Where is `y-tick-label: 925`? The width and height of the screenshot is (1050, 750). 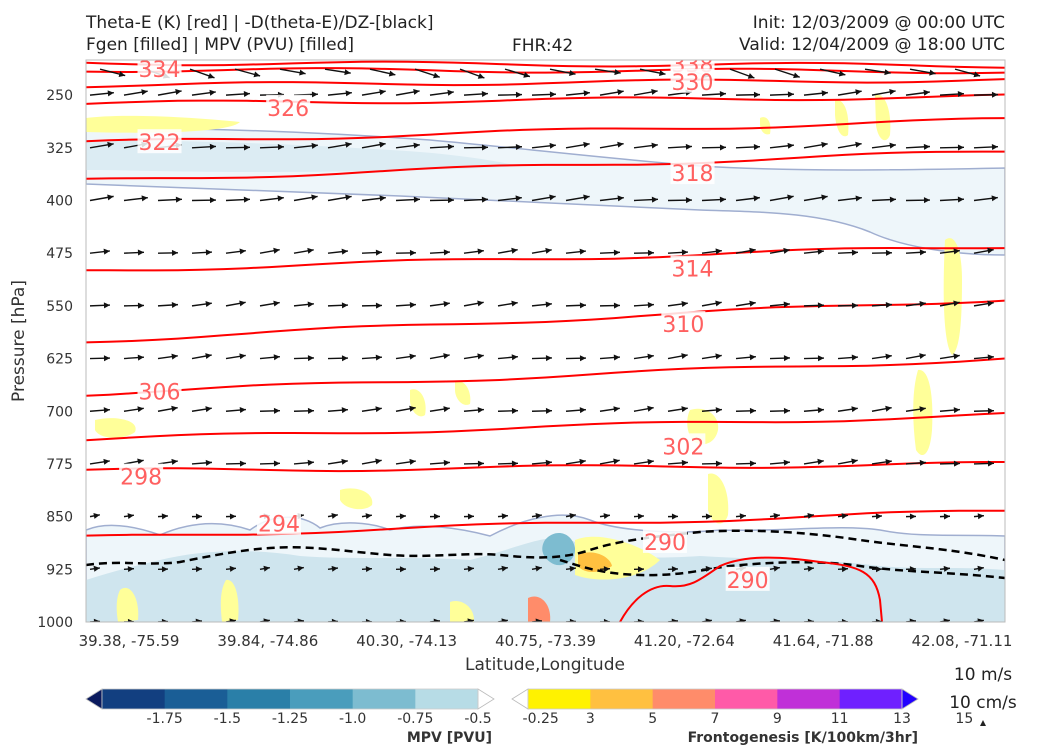 y-tick-label: 925 is located at coordinates (59, 570).